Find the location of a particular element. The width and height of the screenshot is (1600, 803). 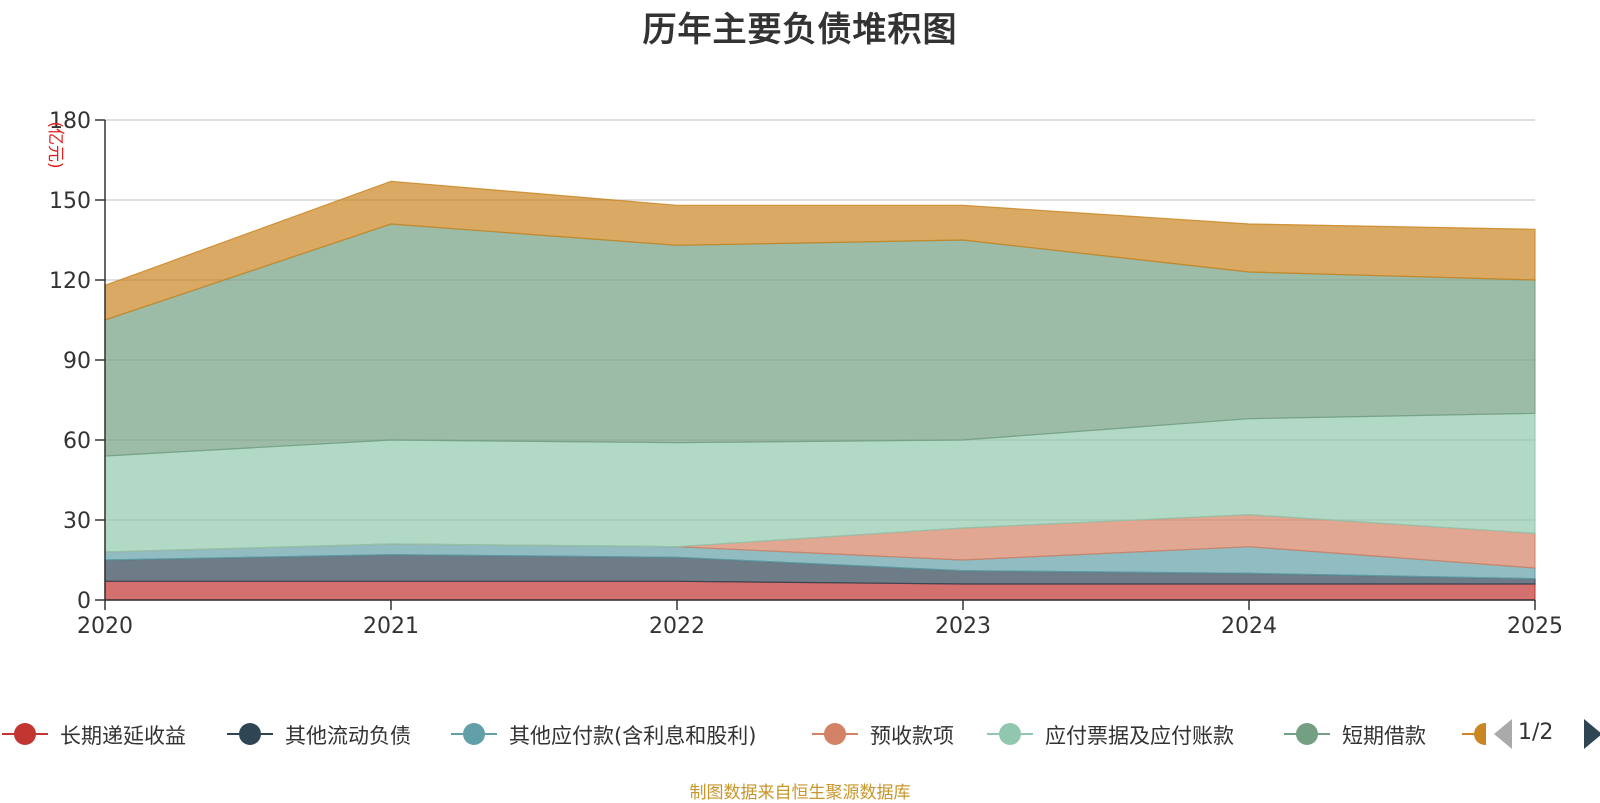

source-note: 制图数据来自恒生聚源数据库 is located at coordinates (800, 793).